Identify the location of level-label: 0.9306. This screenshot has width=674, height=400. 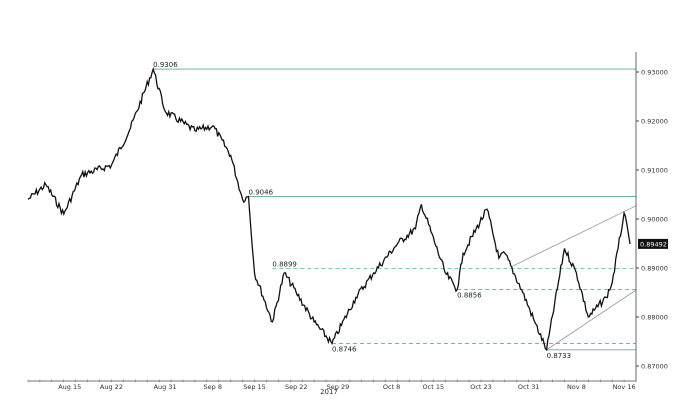
(165, 65).